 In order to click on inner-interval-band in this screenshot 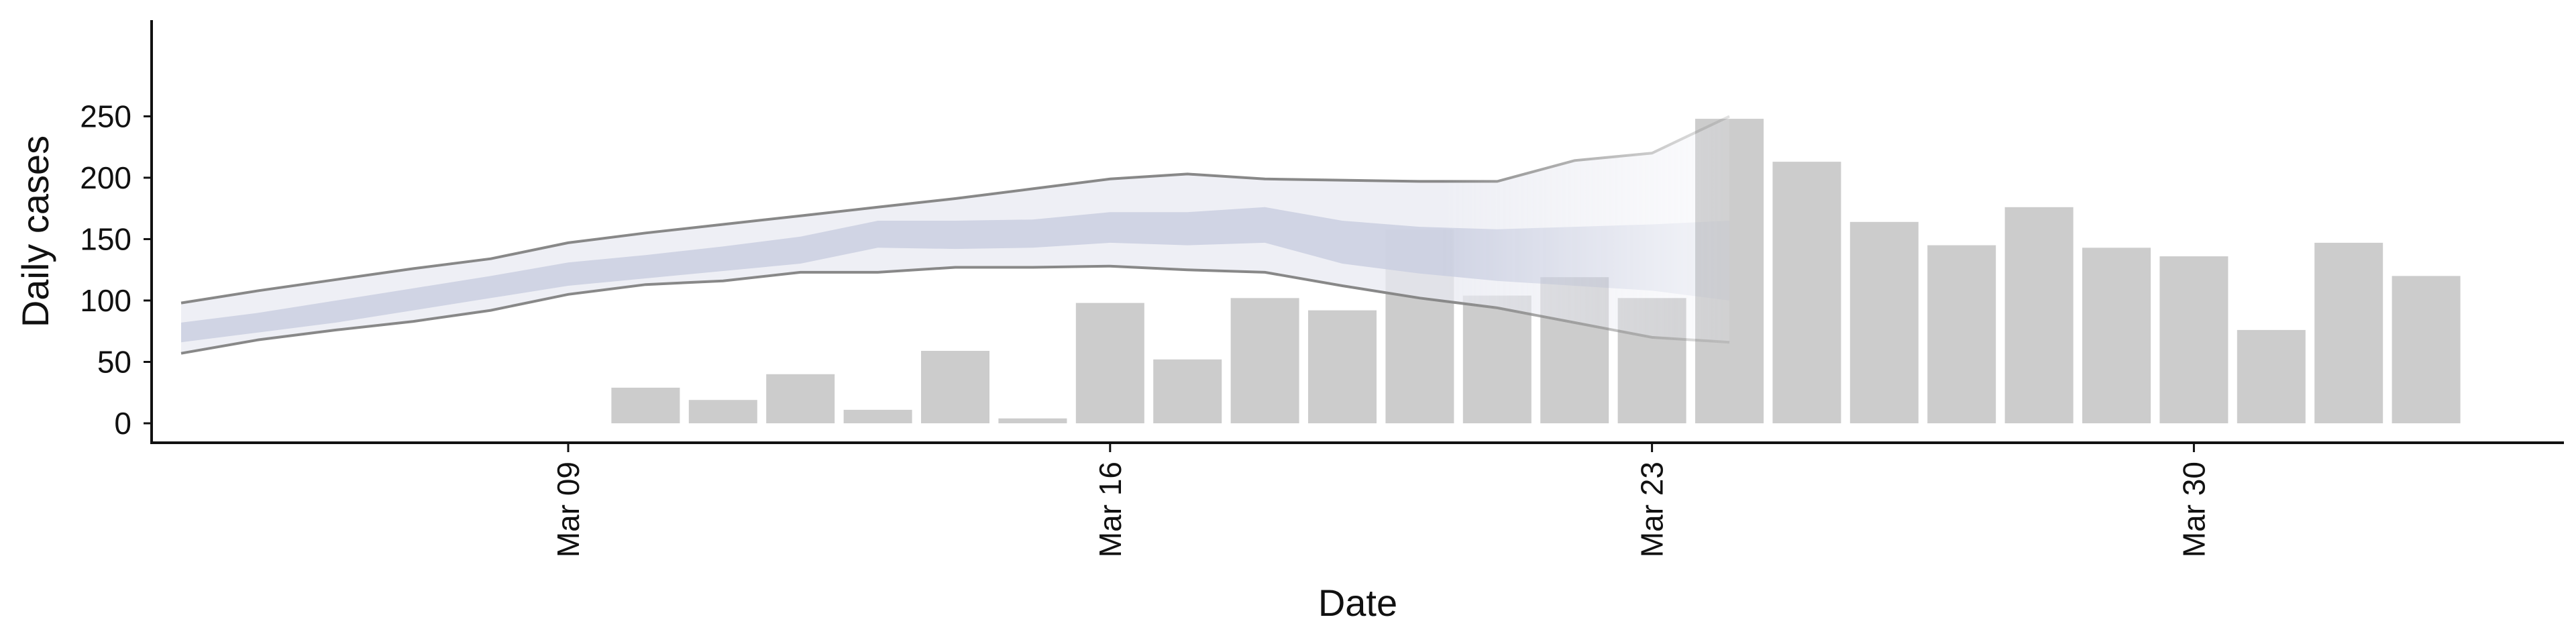, I will do `click(955, 275)`.